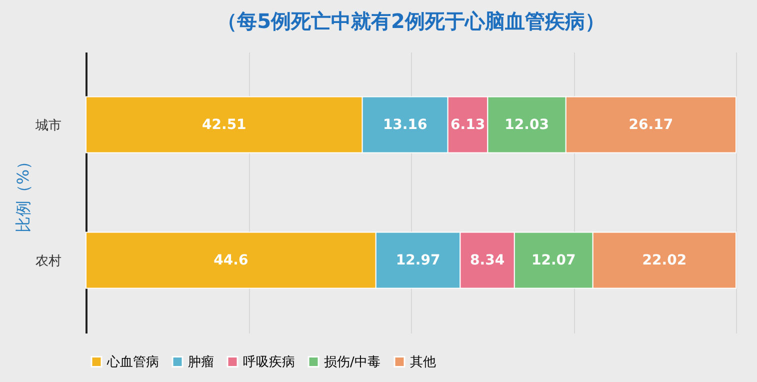 This screenshot has width=757, height=382. What do you see at coordinates (352, 362) in the screenshot?
I see `legend-label: 损伤/中毒` at bounding box center [352, 362].